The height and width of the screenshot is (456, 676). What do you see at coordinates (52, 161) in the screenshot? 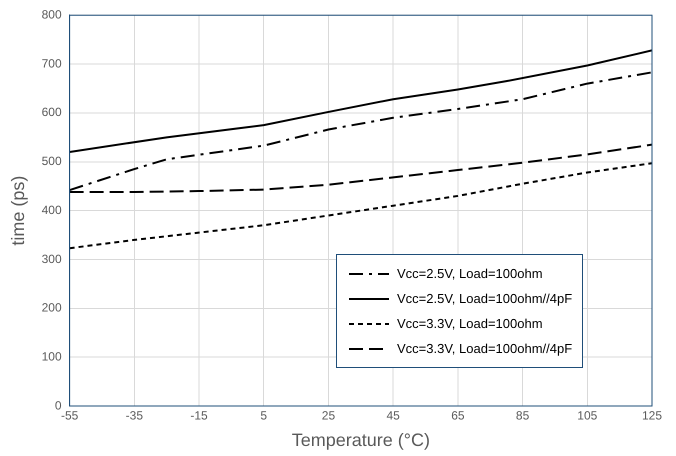
I see `y-tick-label: 500` at bounding box center [52, 161].